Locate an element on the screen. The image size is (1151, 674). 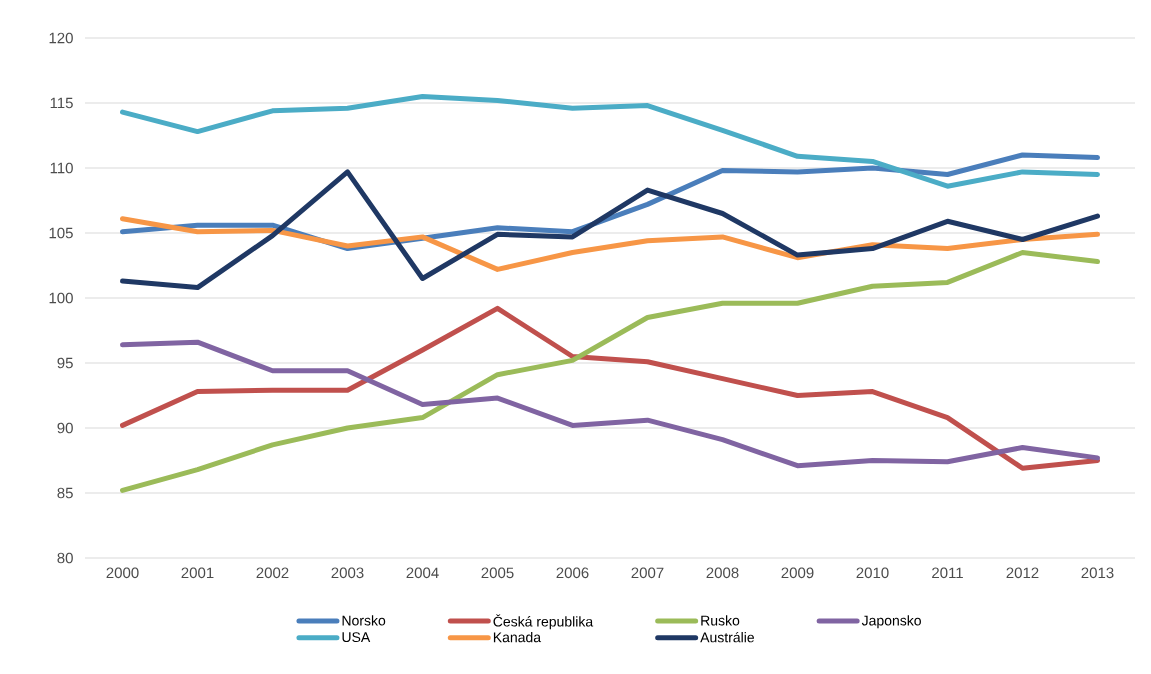
legend-label: Rusko is located at coordinates (720, 620).